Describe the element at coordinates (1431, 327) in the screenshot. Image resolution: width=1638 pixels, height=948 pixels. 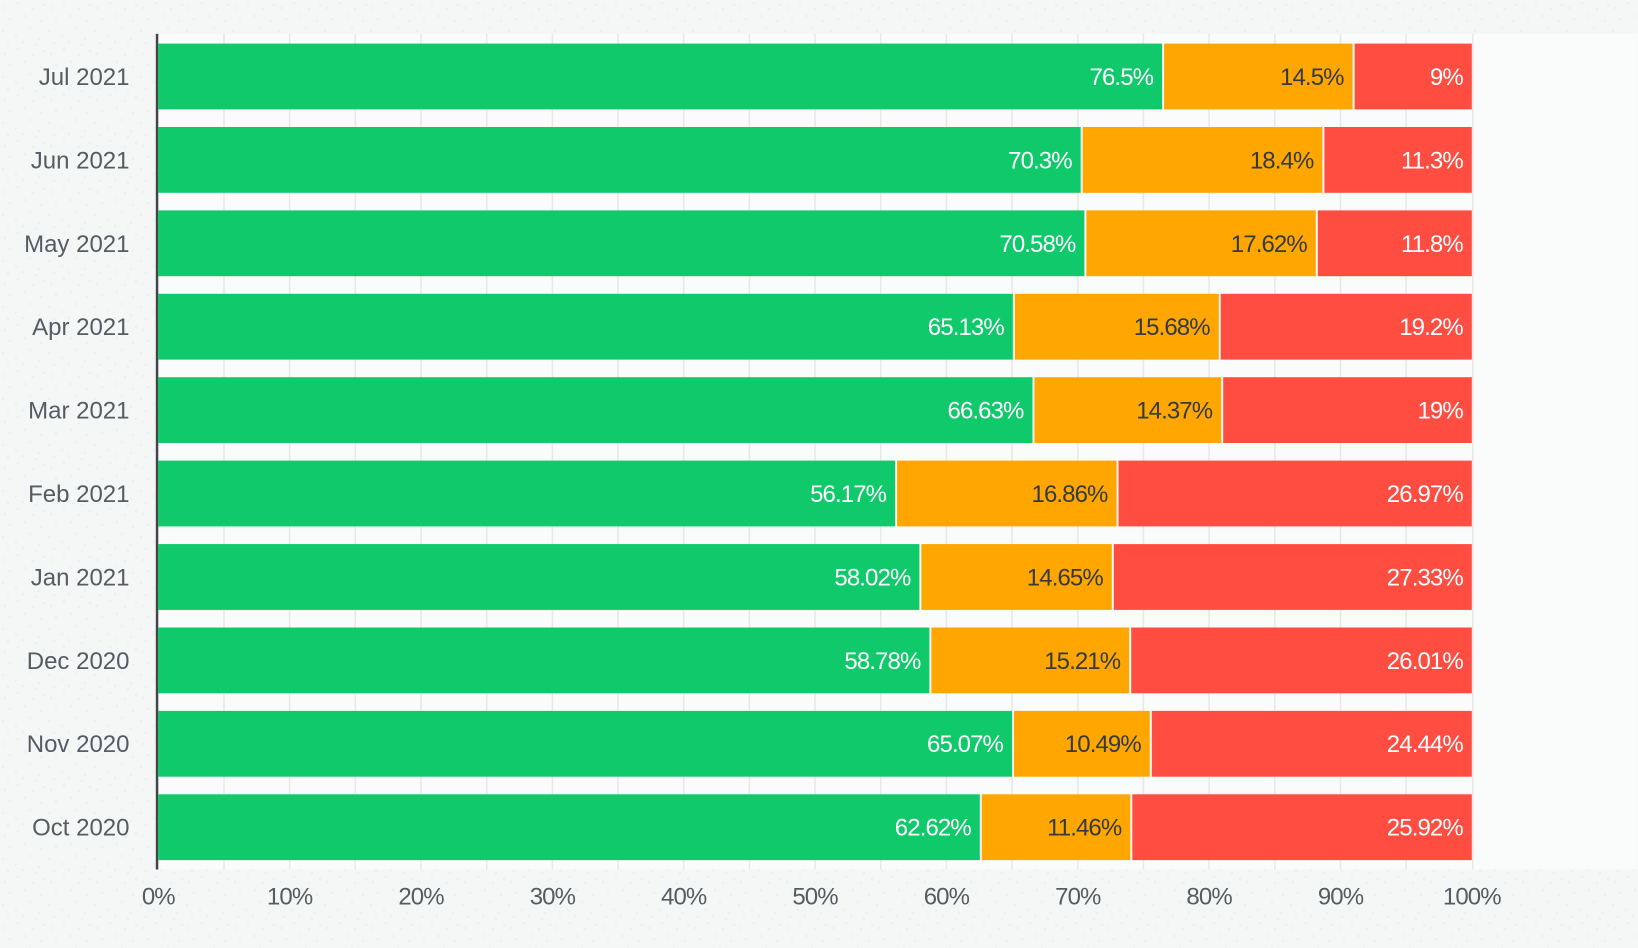
I see `svg-text: 19.2%` at that location.